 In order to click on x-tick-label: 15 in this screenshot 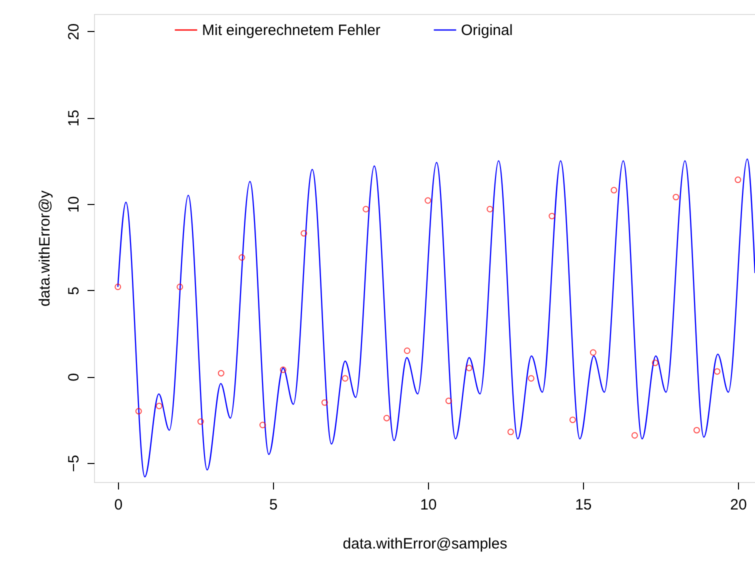, I will do `click(583, 505)`.